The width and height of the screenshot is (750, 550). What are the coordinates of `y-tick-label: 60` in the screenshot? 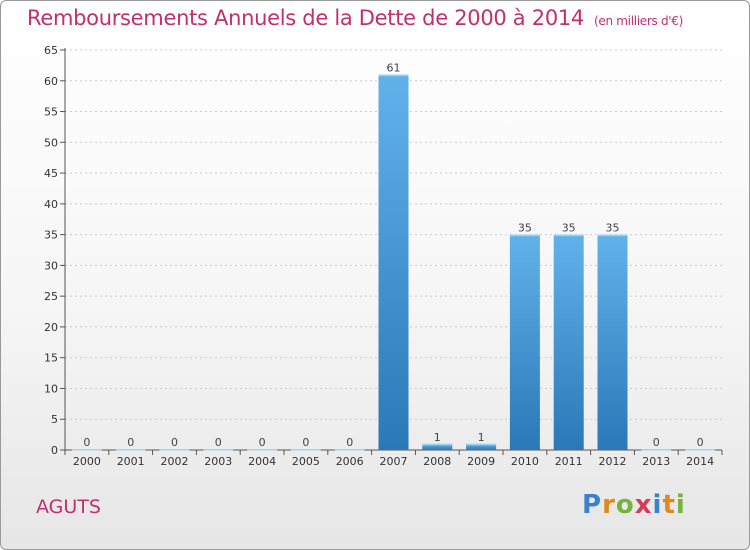 It's located at (51, 81).